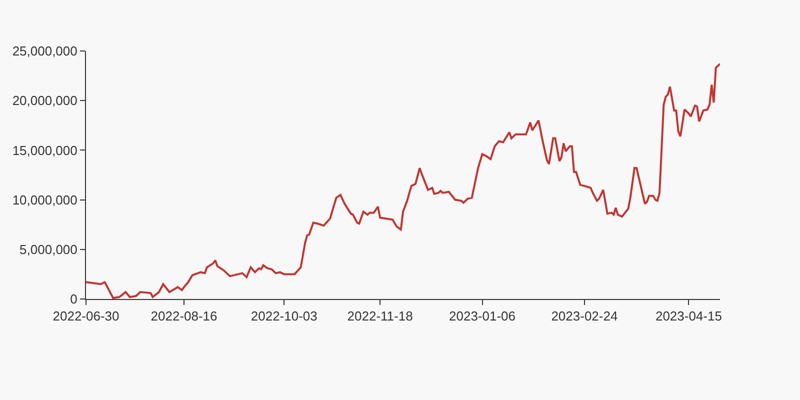 This screenshot has width=800, height=400. I want to click on x-tick-label: 2023-04-15, so click(688, 316).